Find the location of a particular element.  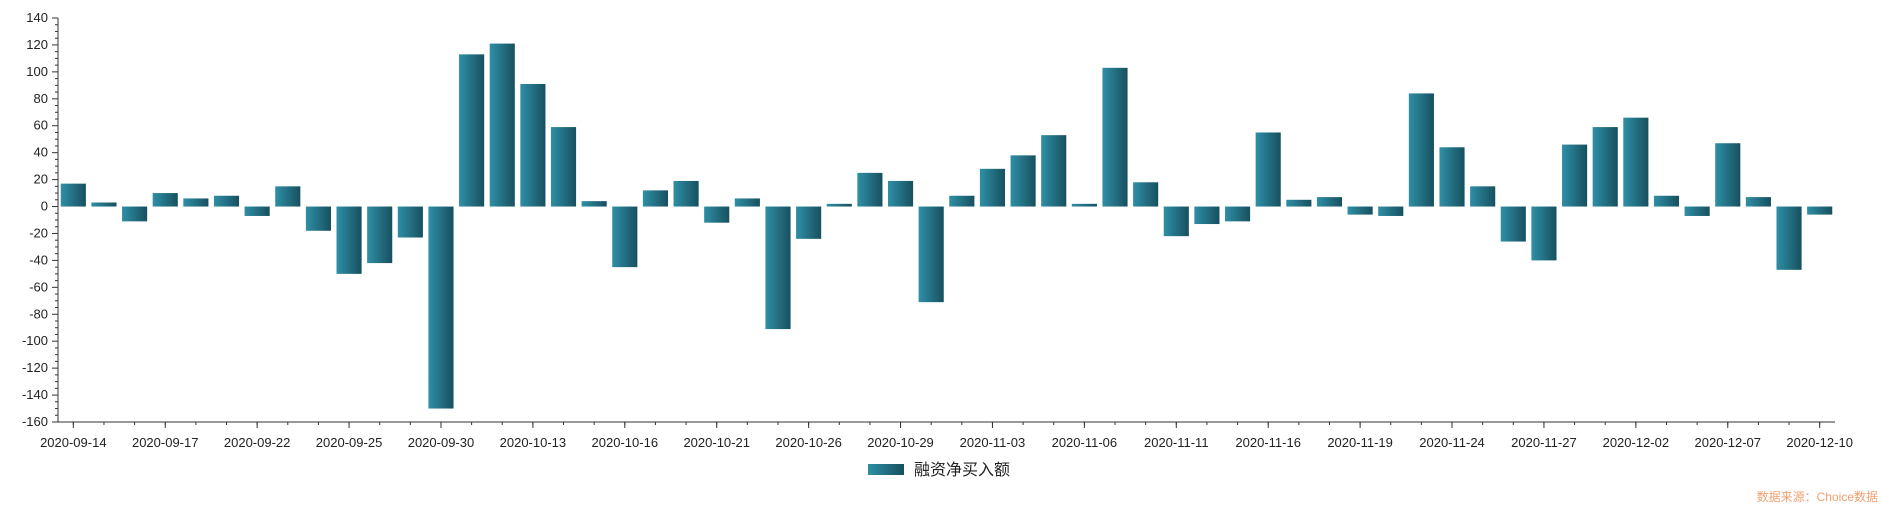

legend-swatch is located at coordinates (886, 469).